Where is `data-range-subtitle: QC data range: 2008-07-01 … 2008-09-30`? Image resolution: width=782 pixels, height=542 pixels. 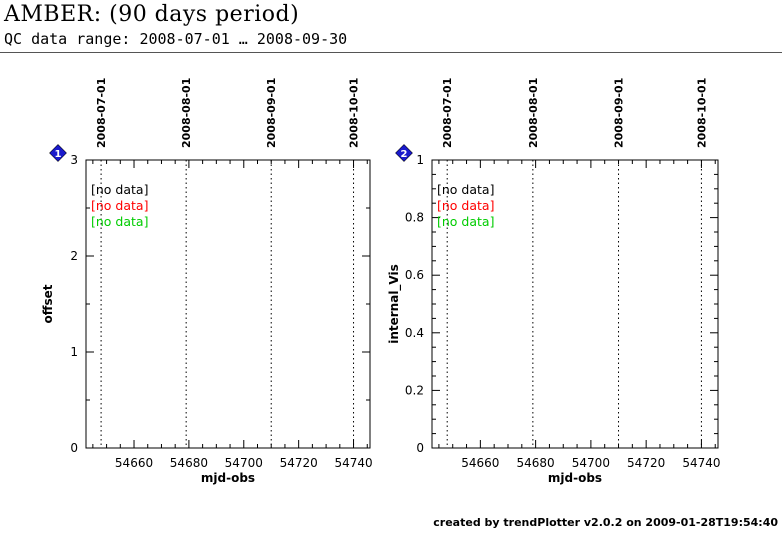 data-range-subtitle: QC data range: 2008-07-01 … 2008-09-30 is located at coordinates (176, 39).